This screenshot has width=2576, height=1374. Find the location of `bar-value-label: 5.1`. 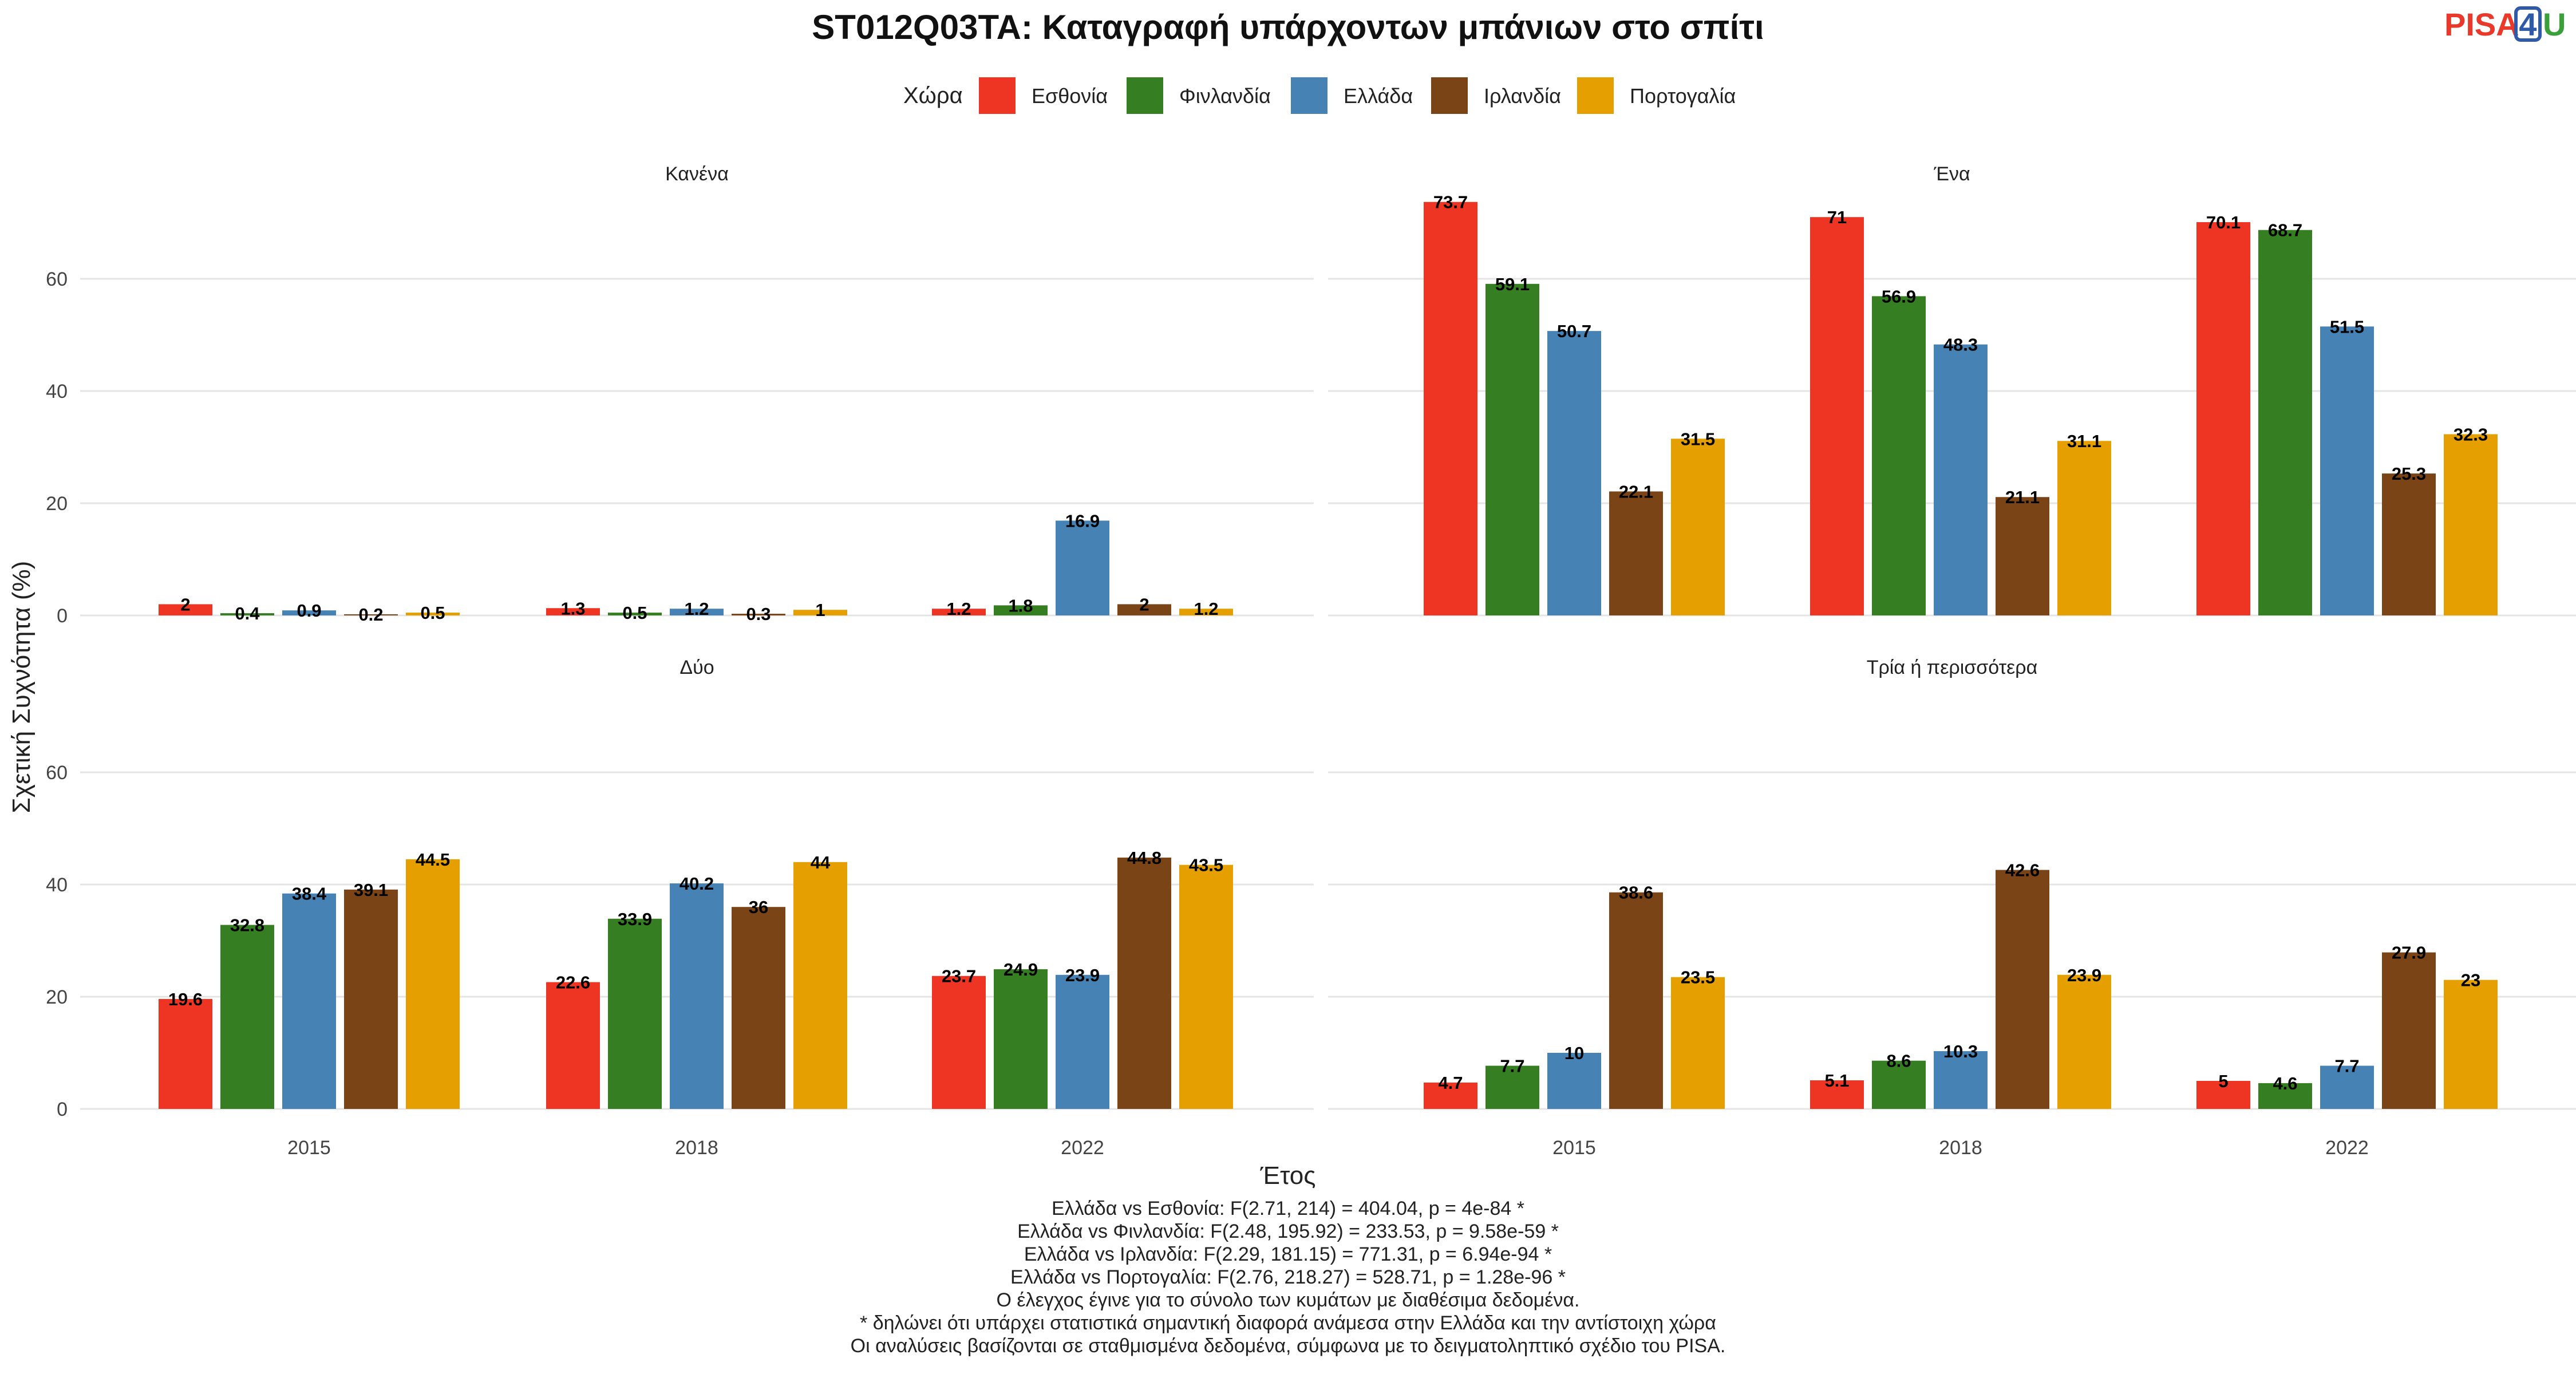

bar-value-label: 5.1 is located at coordinates (1836, 1081).